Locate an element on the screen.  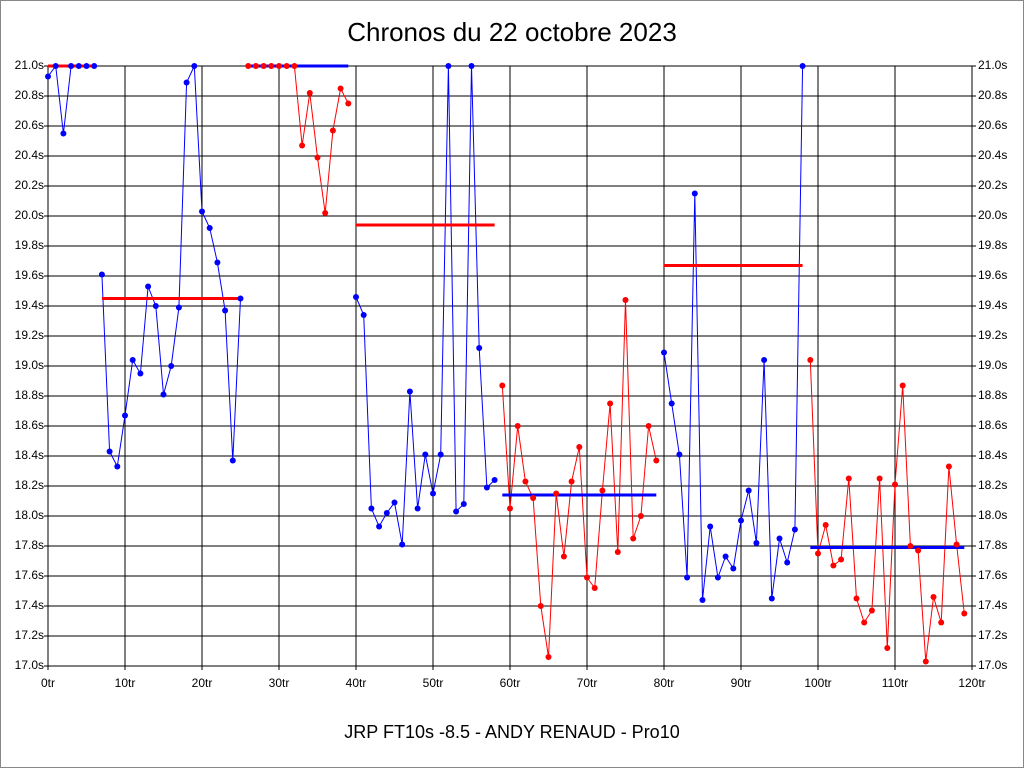
y2-tick-label: 18.2s is located at coordinates (992, 485).